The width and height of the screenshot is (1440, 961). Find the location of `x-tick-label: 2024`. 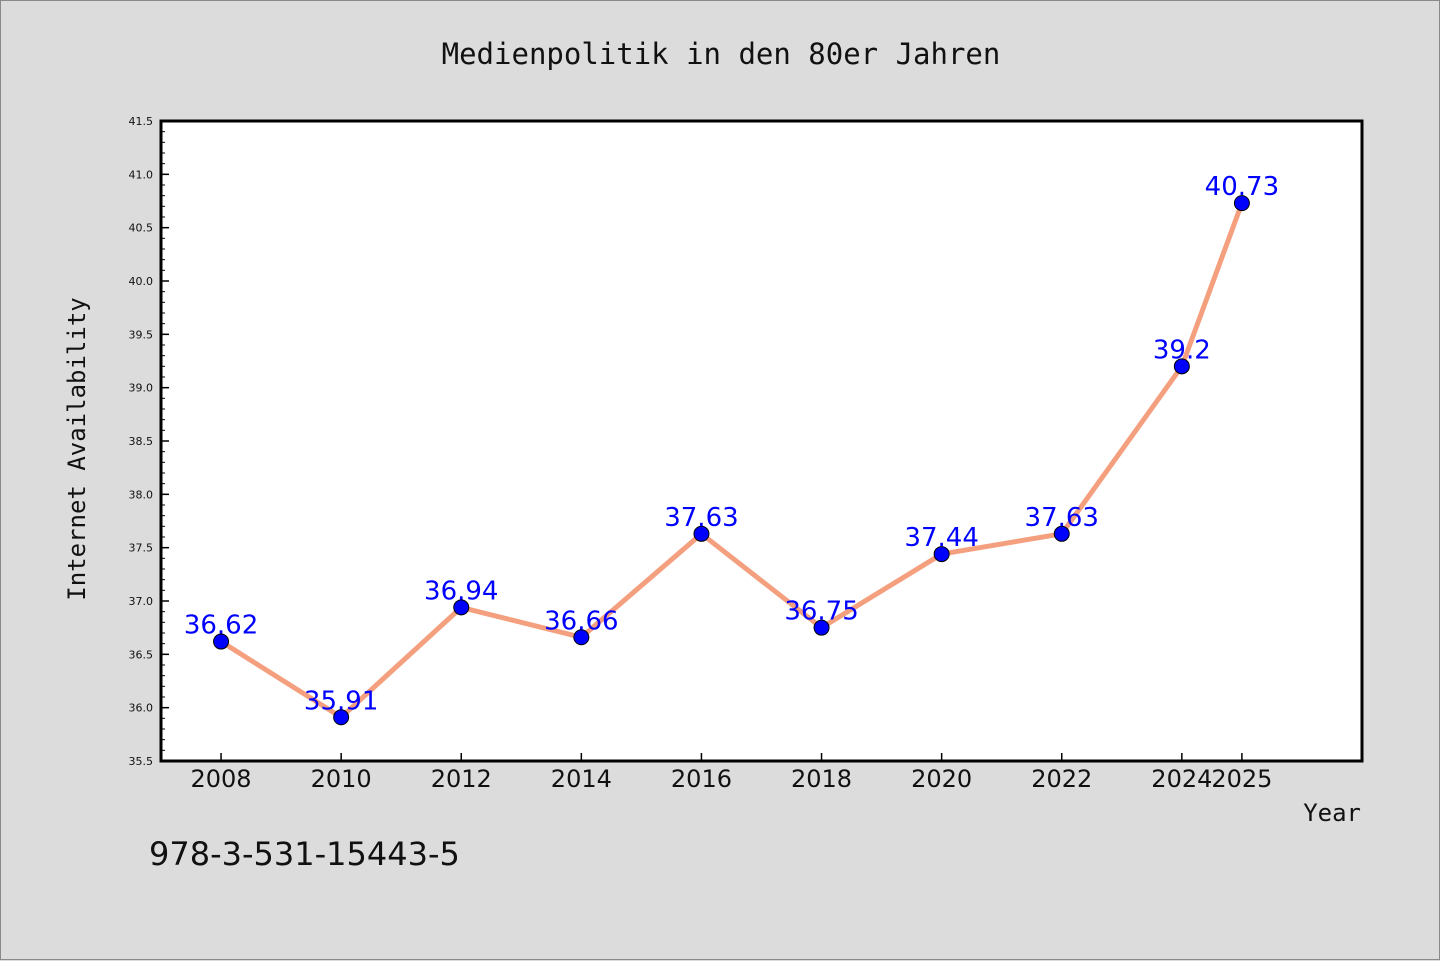

x-tick-label: 2024 is located at coordinates (1181, 779).